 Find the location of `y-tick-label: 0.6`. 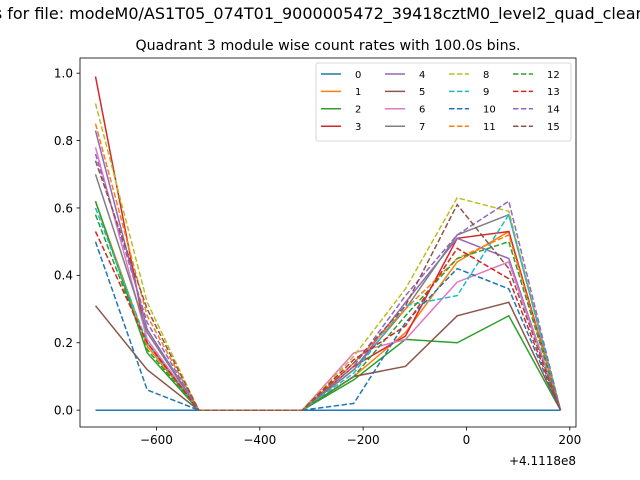

y-tick-label: 0.6 is located at coordinates (63, 208).